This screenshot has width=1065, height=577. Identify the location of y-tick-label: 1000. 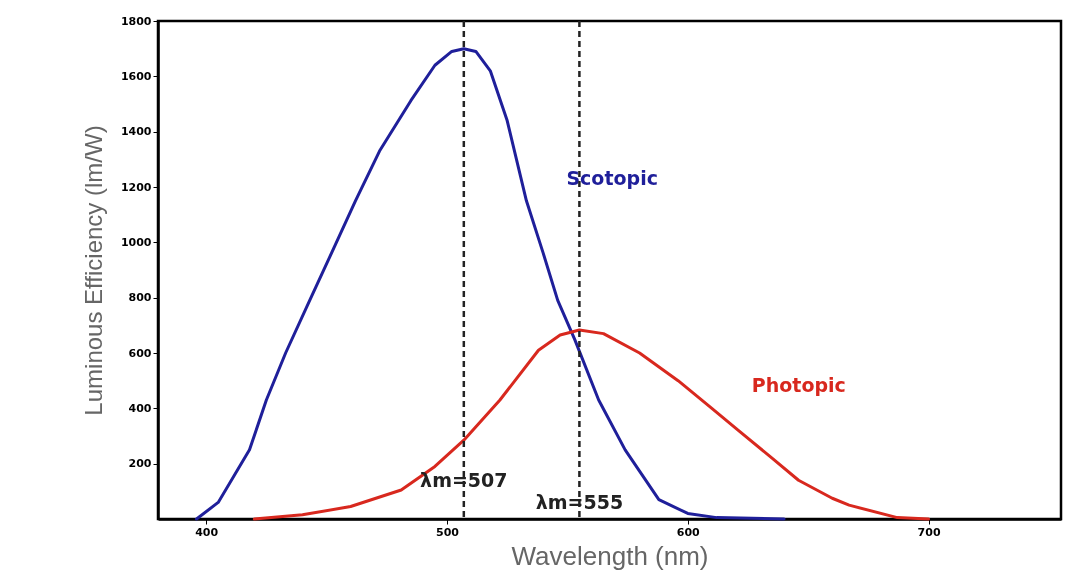
(136, 242).